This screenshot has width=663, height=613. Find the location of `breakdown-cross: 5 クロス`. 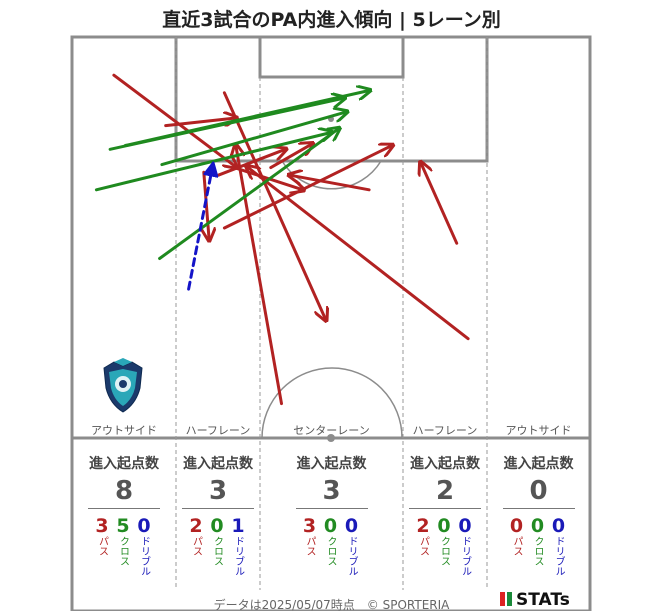

breakdown-cross: 5 クロス is located at coordinates (123, 541).